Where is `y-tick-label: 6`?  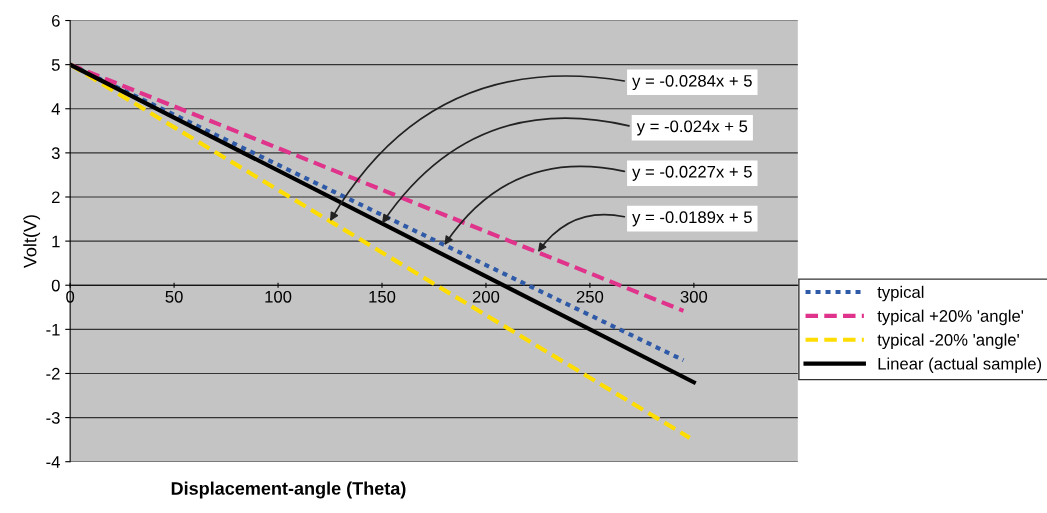
y-tick-label: 6 is located at coordinates (56, 20).